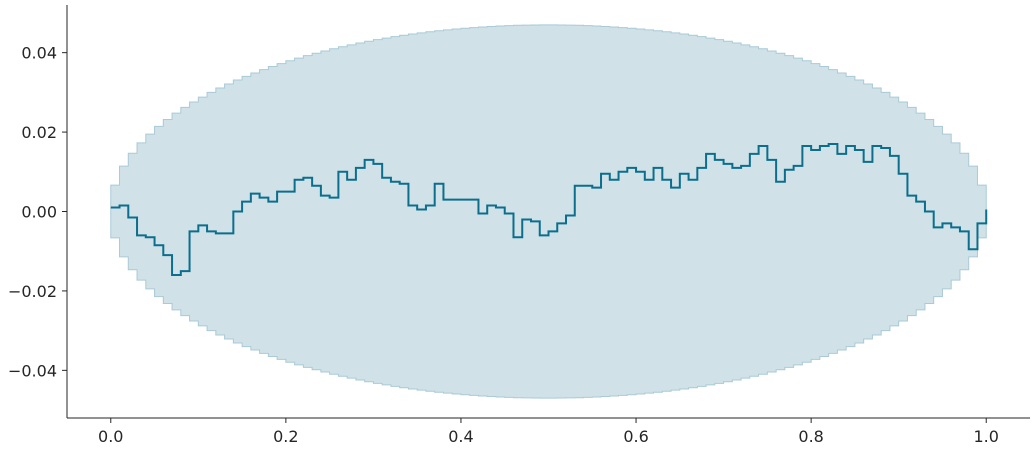 Image resolution: width=1035 pixels, height=450 pixels. I want to click on y-tick-label: 0.04, so click(39, 53).